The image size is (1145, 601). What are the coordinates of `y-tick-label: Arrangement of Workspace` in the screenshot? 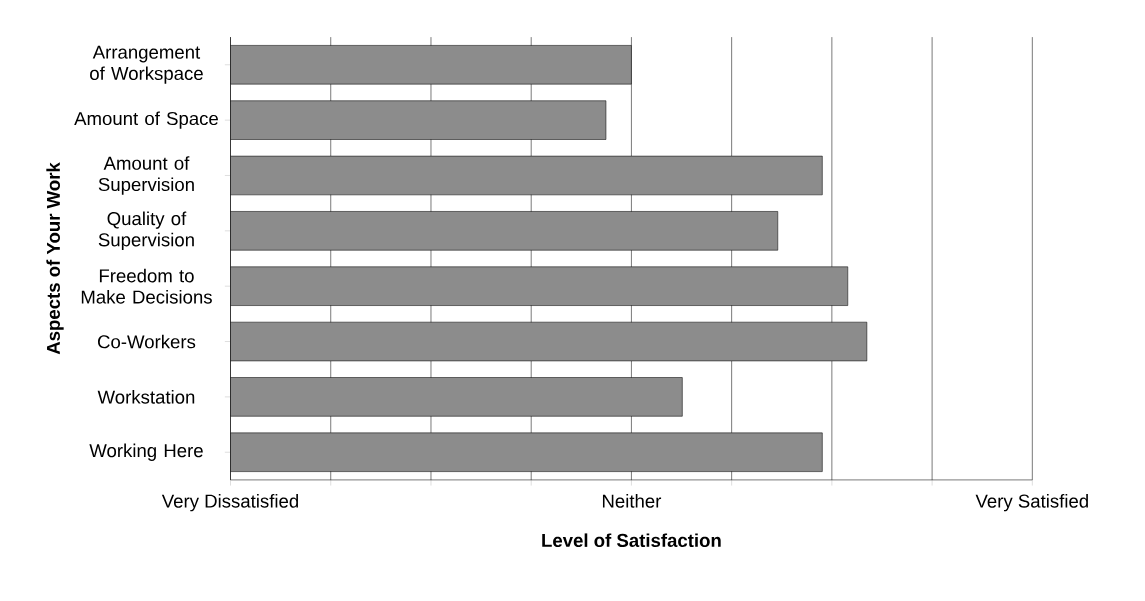 It's located at (146, 64).